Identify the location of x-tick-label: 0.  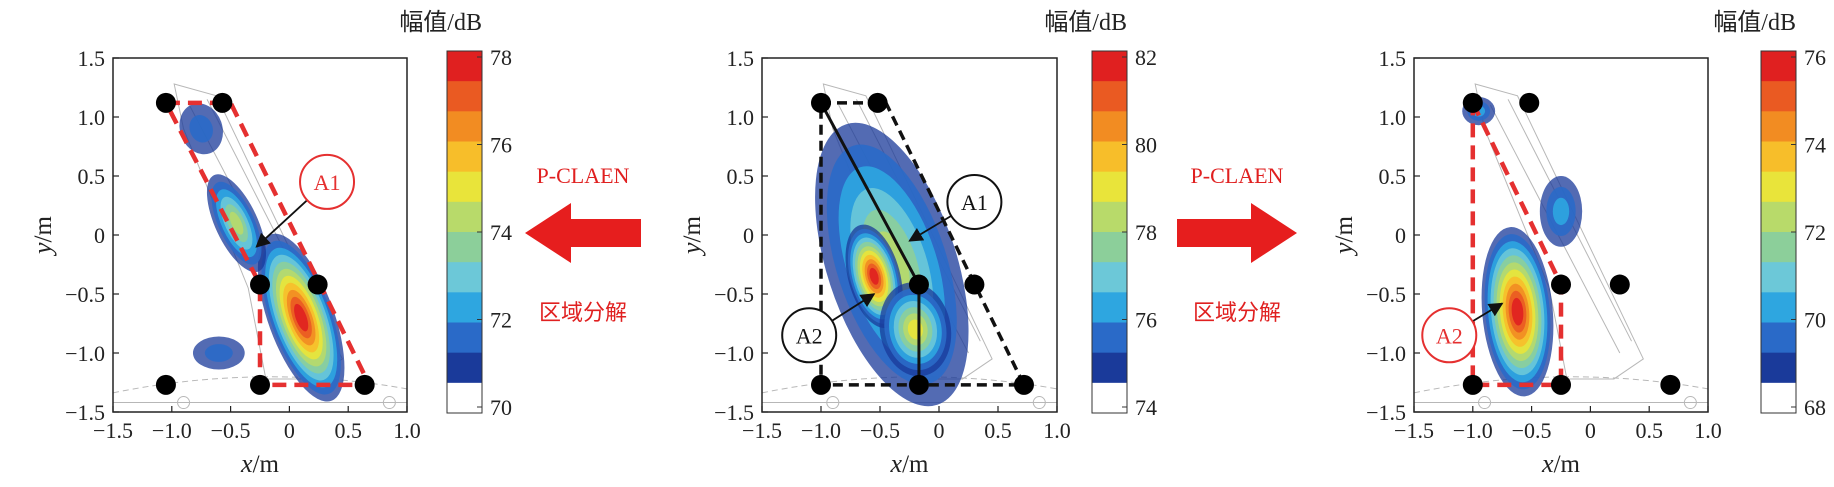
(939, 430).